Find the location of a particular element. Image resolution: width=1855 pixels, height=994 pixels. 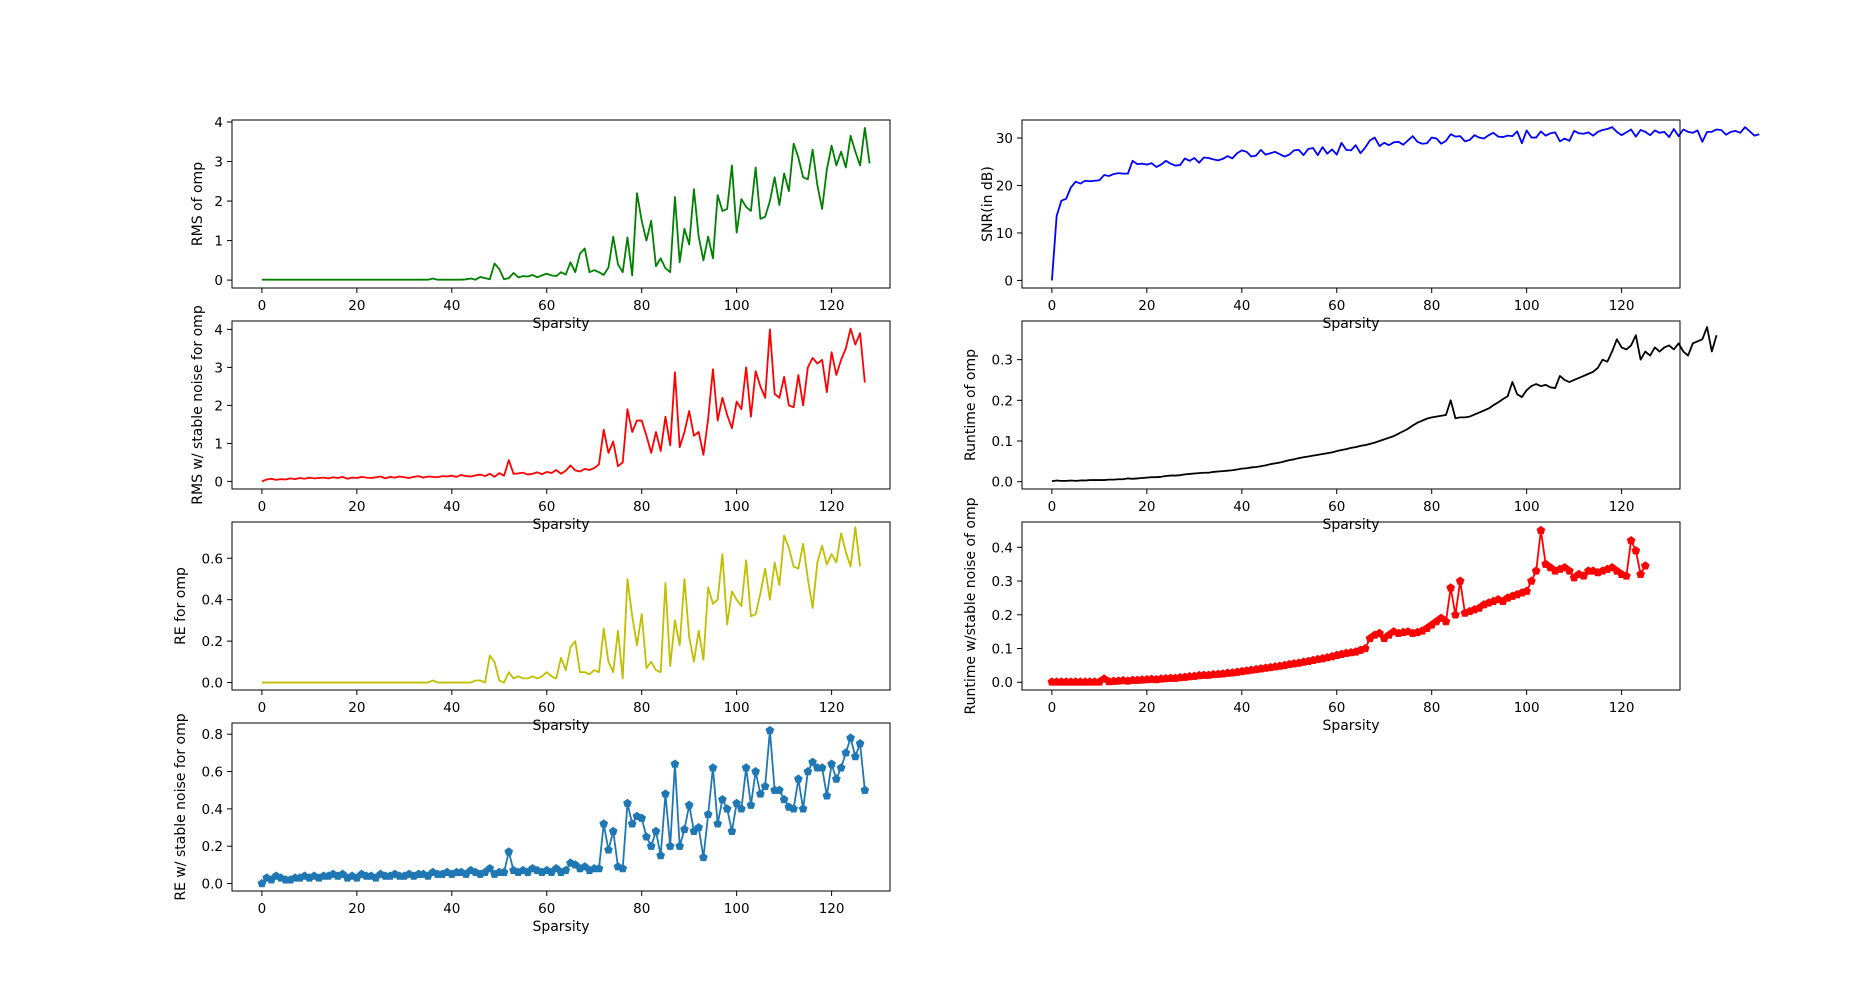

y-tick-label: 4 is located at coordinates (218, 123).